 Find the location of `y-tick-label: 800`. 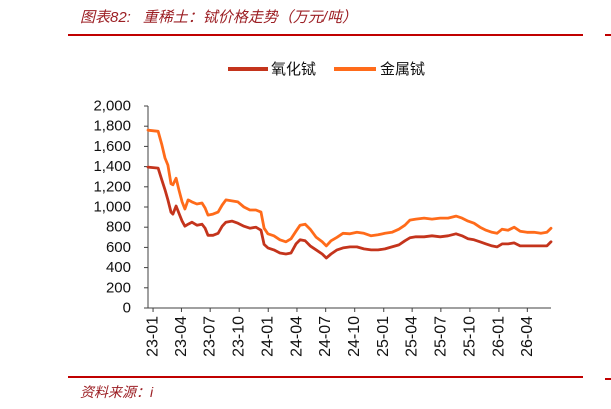

y-tick-label: 800 is located at coordinates (118, 227).